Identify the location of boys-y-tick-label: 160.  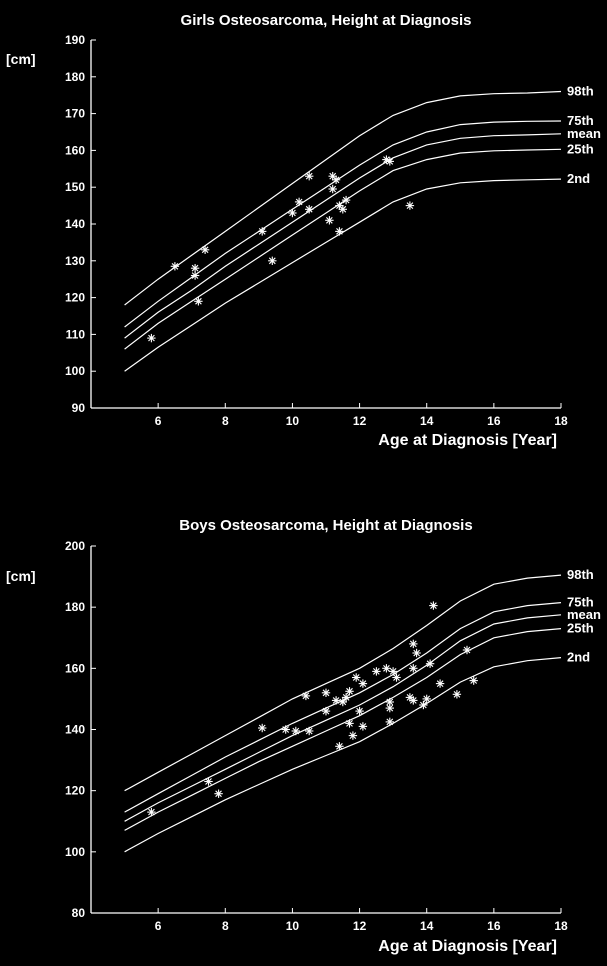
(75, 668).